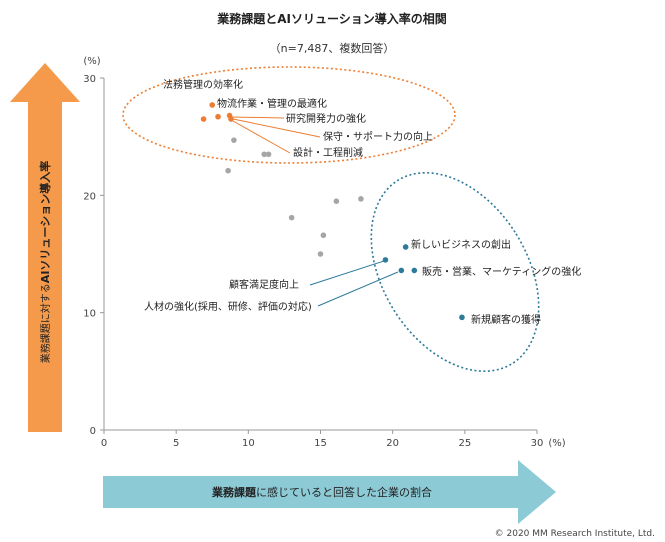 This screenshot has width=665, height=542. What do you see at coordinates (332, 48) in the screenshot?
I see `chart-subtitle: （n=7,487、複数回答）` at bounding box center [332, 48].